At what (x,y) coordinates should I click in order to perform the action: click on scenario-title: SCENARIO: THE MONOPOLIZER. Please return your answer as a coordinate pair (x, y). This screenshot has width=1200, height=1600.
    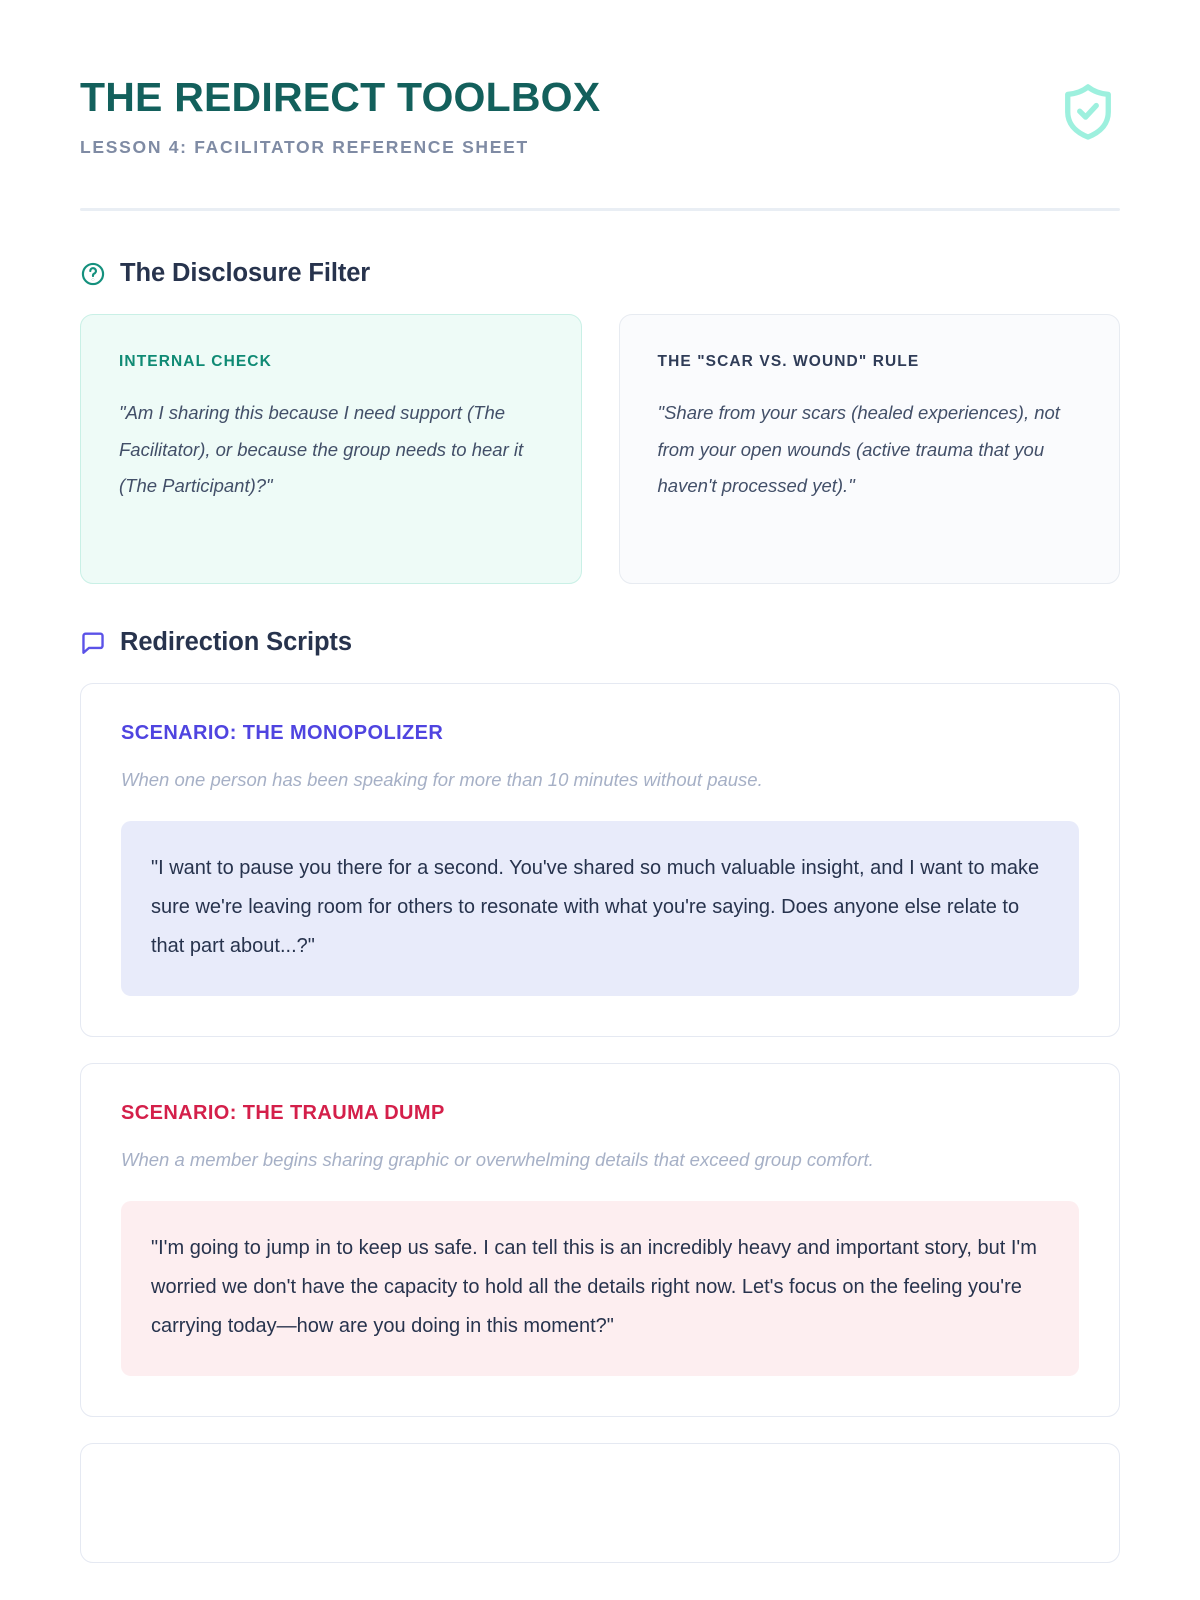
    Looking at the image, I should click on (282, 733).